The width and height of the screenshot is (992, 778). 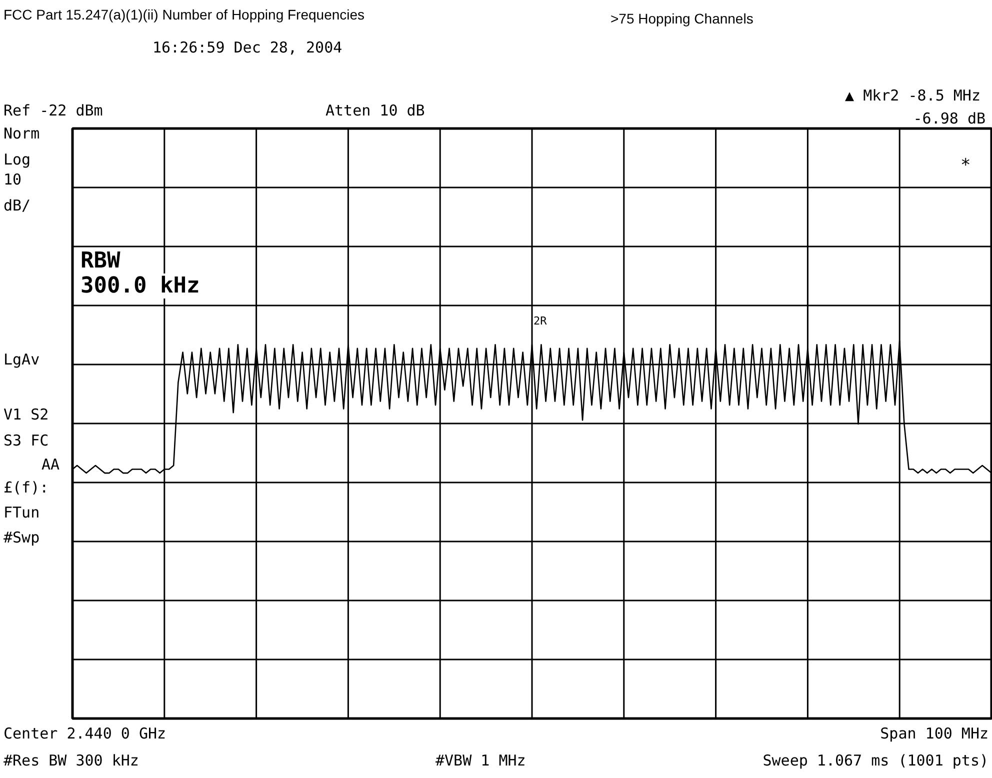 I want to click on text: Span 100 MHz, so click(x=934, y=733).